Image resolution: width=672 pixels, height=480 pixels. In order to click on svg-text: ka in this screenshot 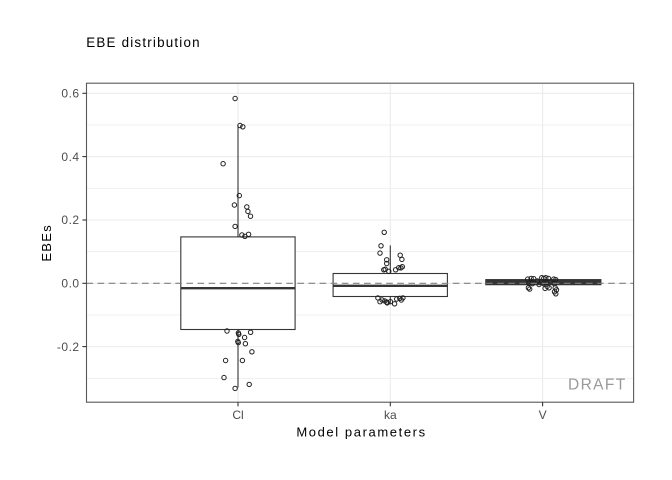, I will do `click(390, 415)`.